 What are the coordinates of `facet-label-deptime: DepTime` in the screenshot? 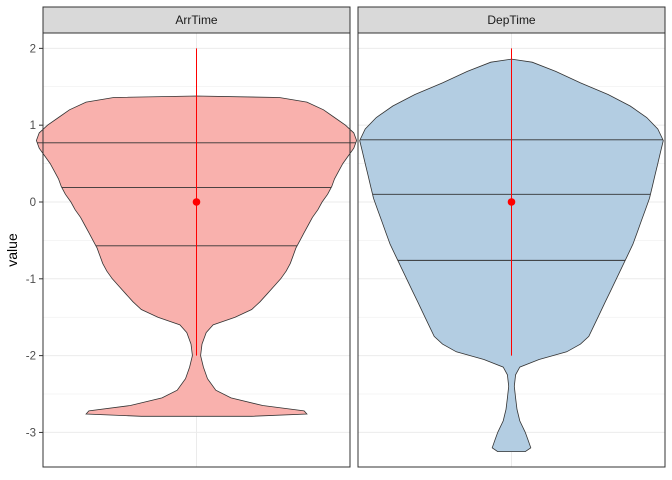 It's located at (511, 20).